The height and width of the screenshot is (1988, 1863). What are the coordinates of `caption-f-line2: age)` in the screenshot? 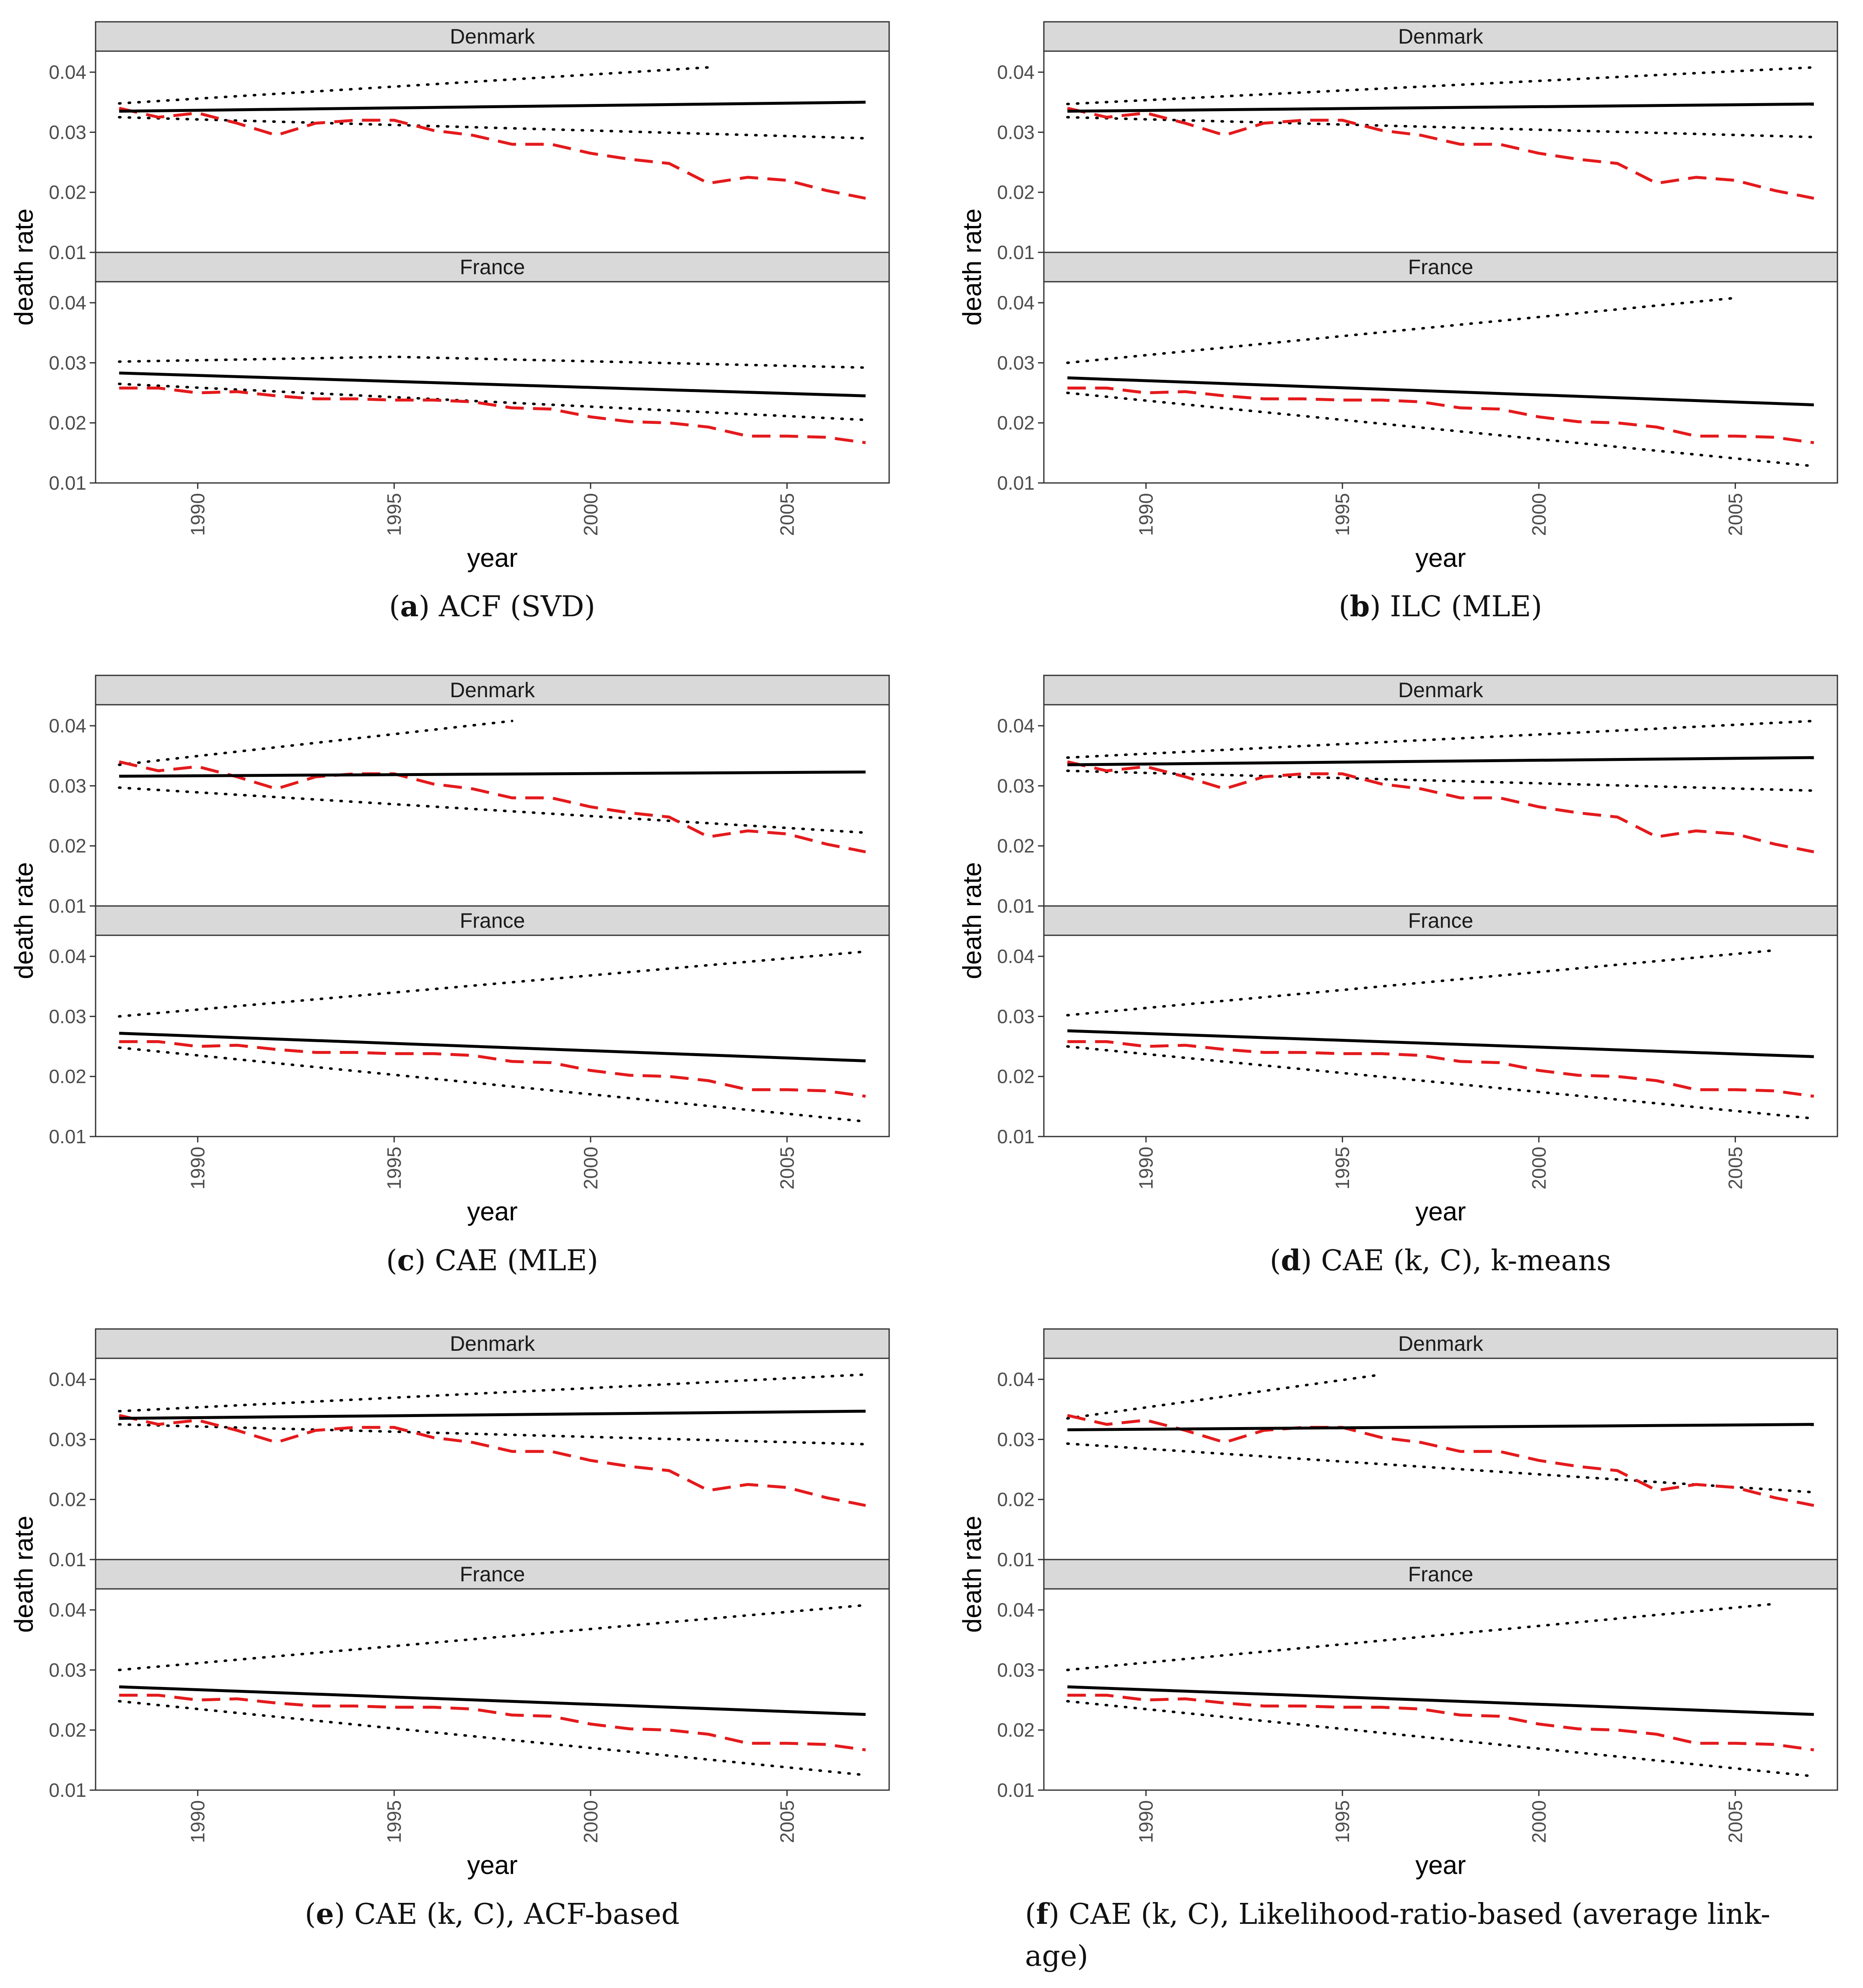 It's located at (1056, 1956).